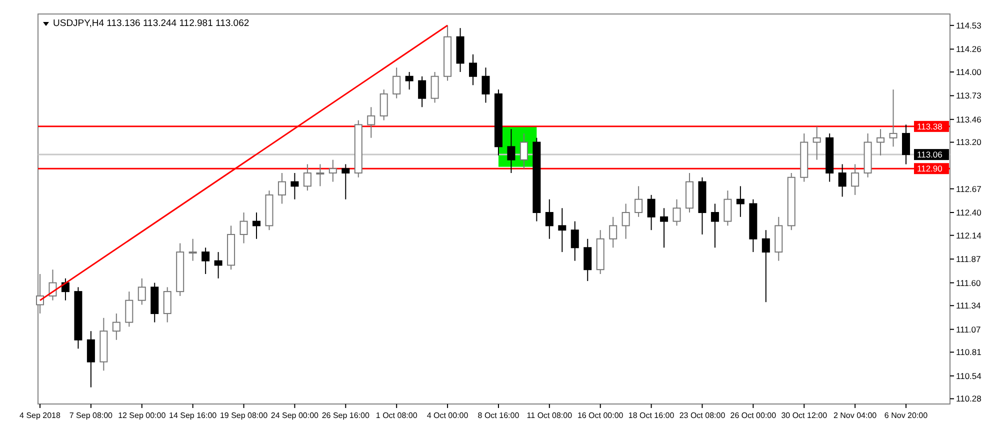 This screenshot has height=438, width=1000. I want to click on y-tick-label: 113.20, so click(969, 142).